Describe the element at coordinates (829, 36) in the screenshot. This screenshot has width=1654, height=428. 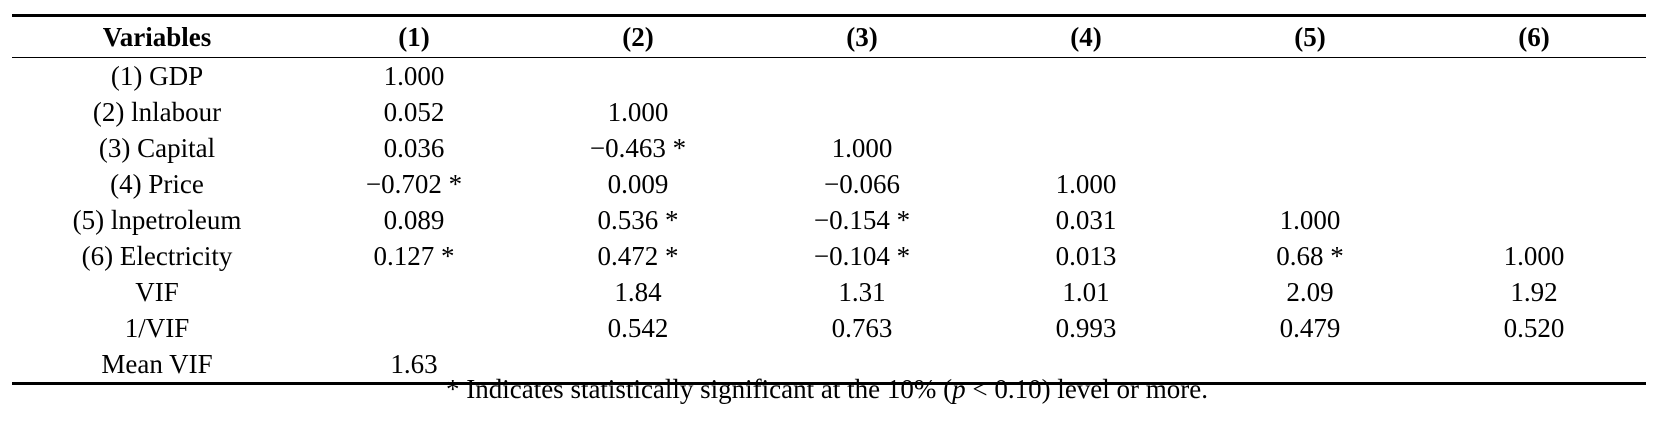
I see `table-header-row: Variables (1) (2) (3) (4) (5) (6)` at that location.